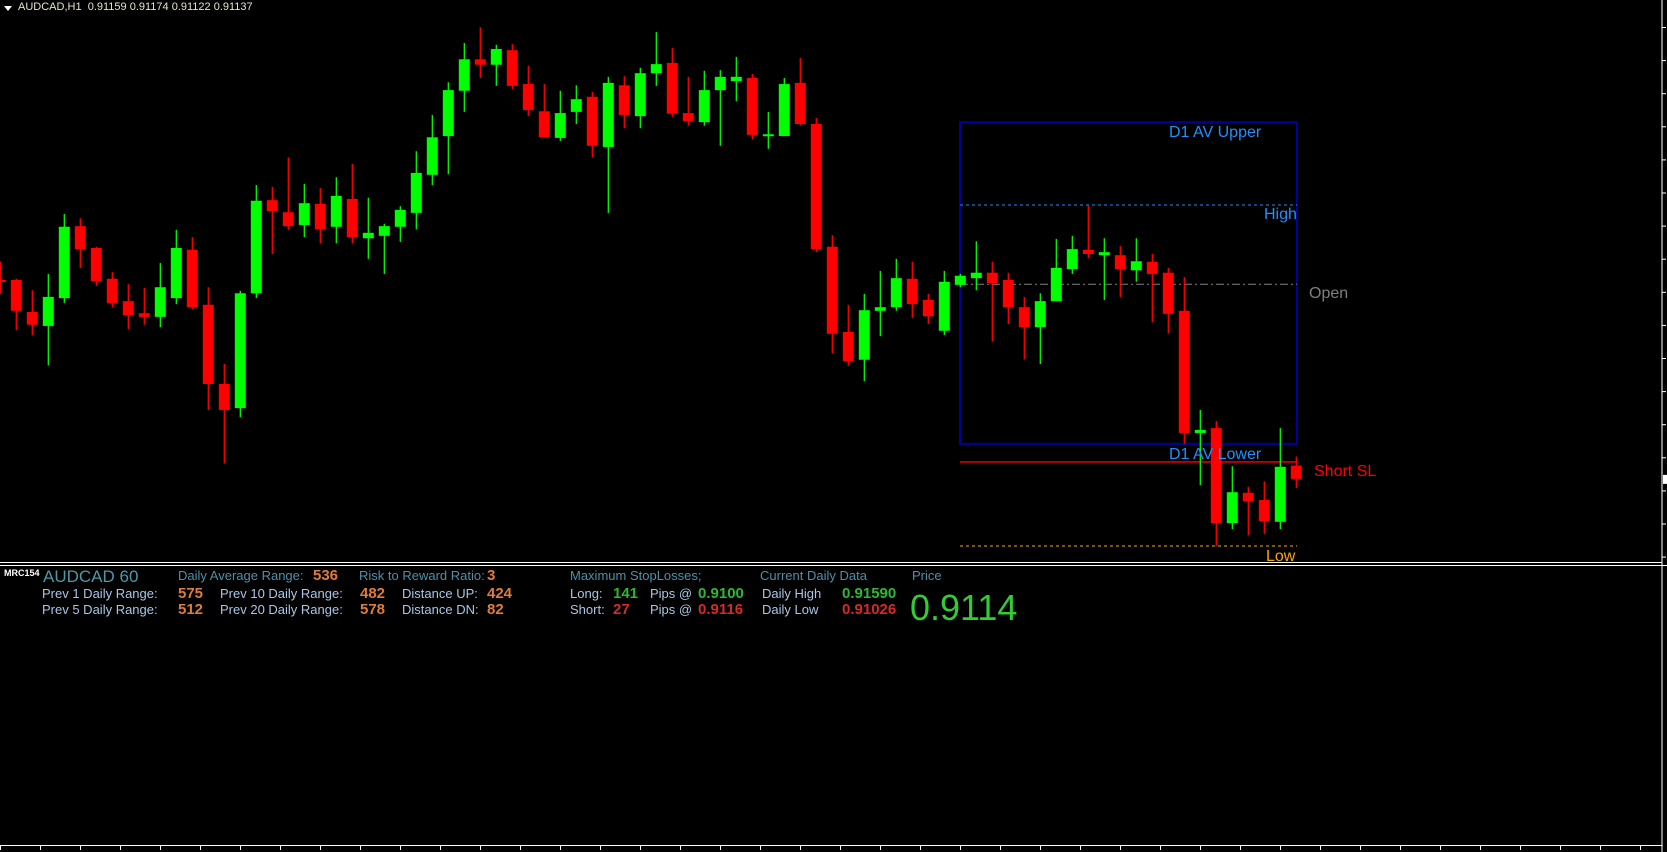 The width and height of the screenshot is (1667, 852). Describe the element at coordinates (100, 593) in the screenshot. I see `prev1-label: Prev 1 Daily Range:` at that location.